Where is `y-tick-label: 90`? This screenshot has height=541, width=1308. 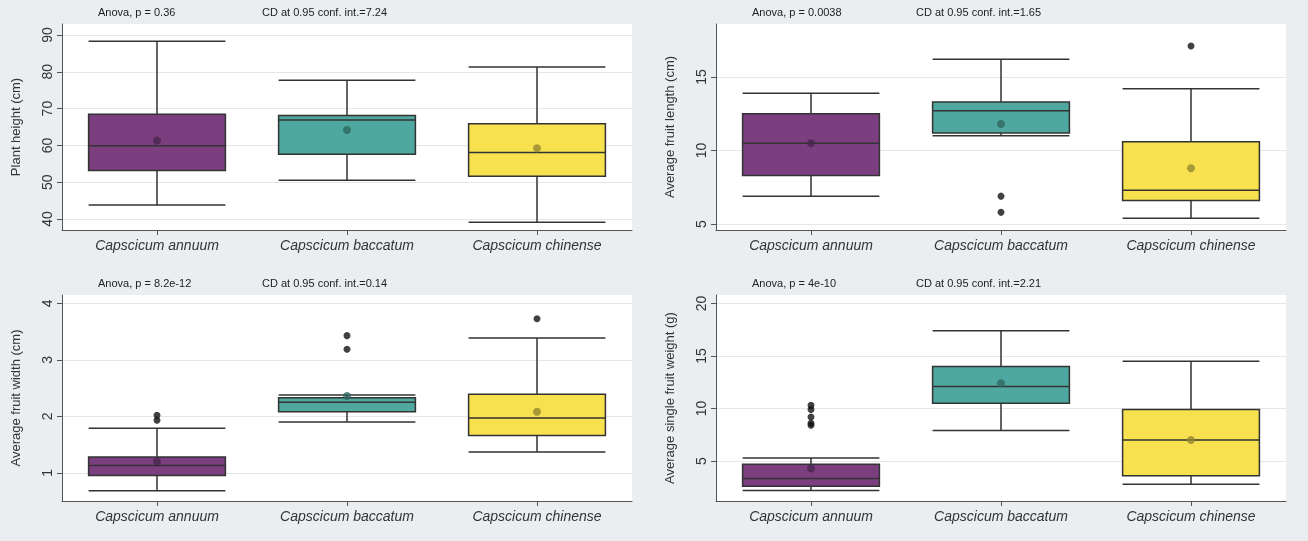 y-tick-label: 90 is located at coordinates (47, 35).